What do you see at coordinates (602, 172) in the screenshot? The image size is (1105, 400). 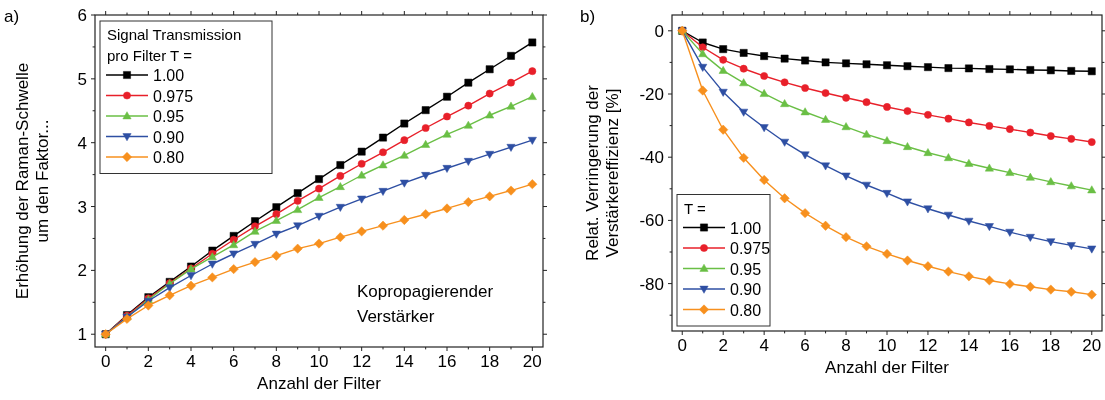 I see `y-axis-title: Relat. Verringerung der Verstärkereffizienz [%]` at bounding box center [602, 172].